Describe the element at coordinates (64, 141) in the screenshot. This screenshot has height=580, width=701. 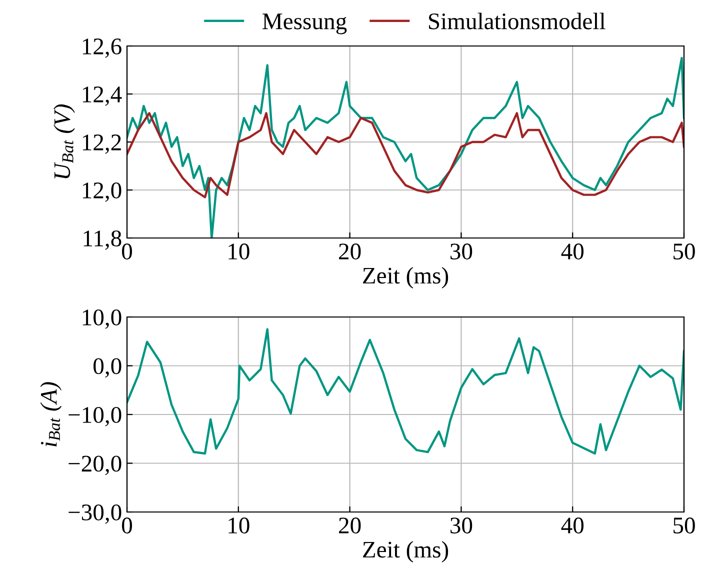
I see `y-axis-title: U$_{Bat}$ (V)` at that location.